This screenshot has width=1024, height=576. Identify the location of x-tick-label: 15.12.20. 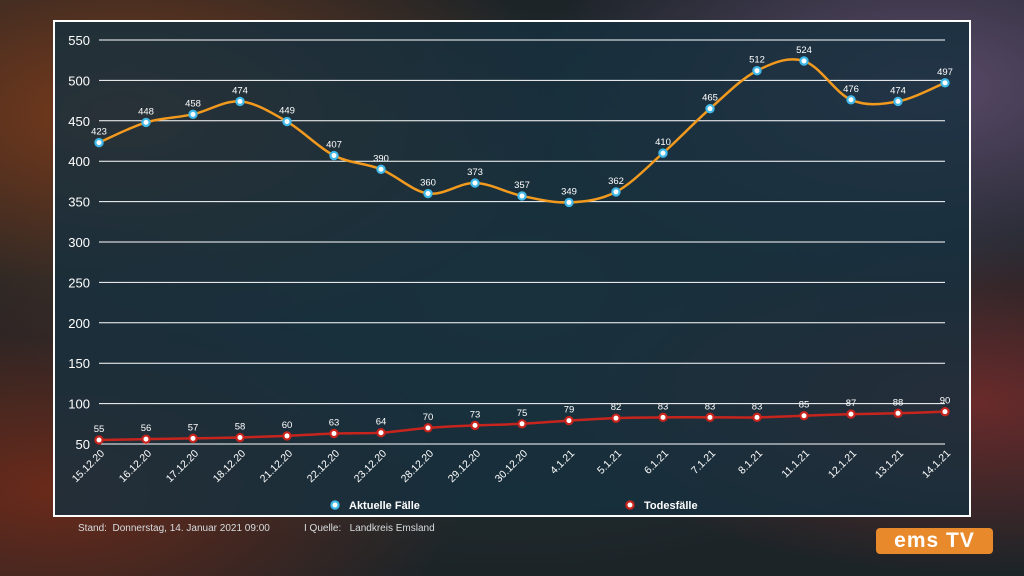
(88, 466).